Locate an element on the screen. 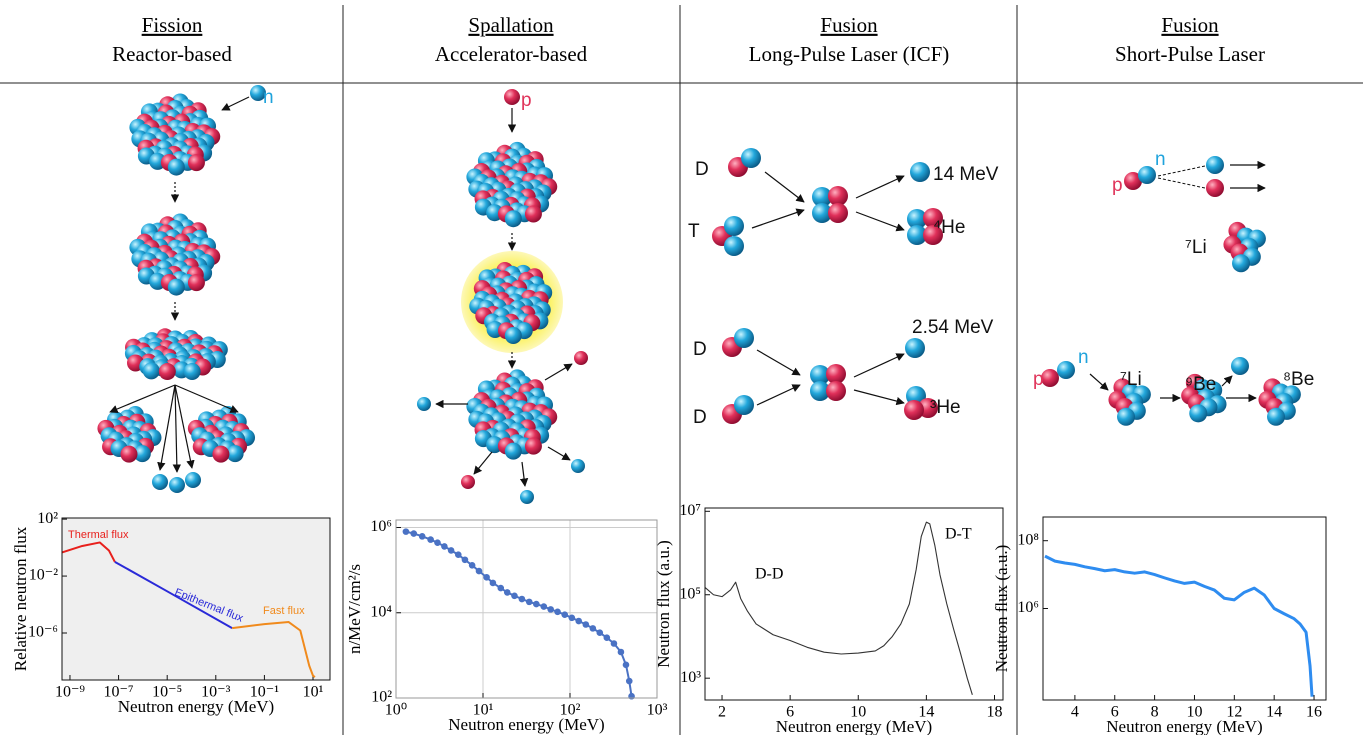 The image size is (1363, 735). y-tick-label: 10⁸ is located at coordinates (1028, 539).